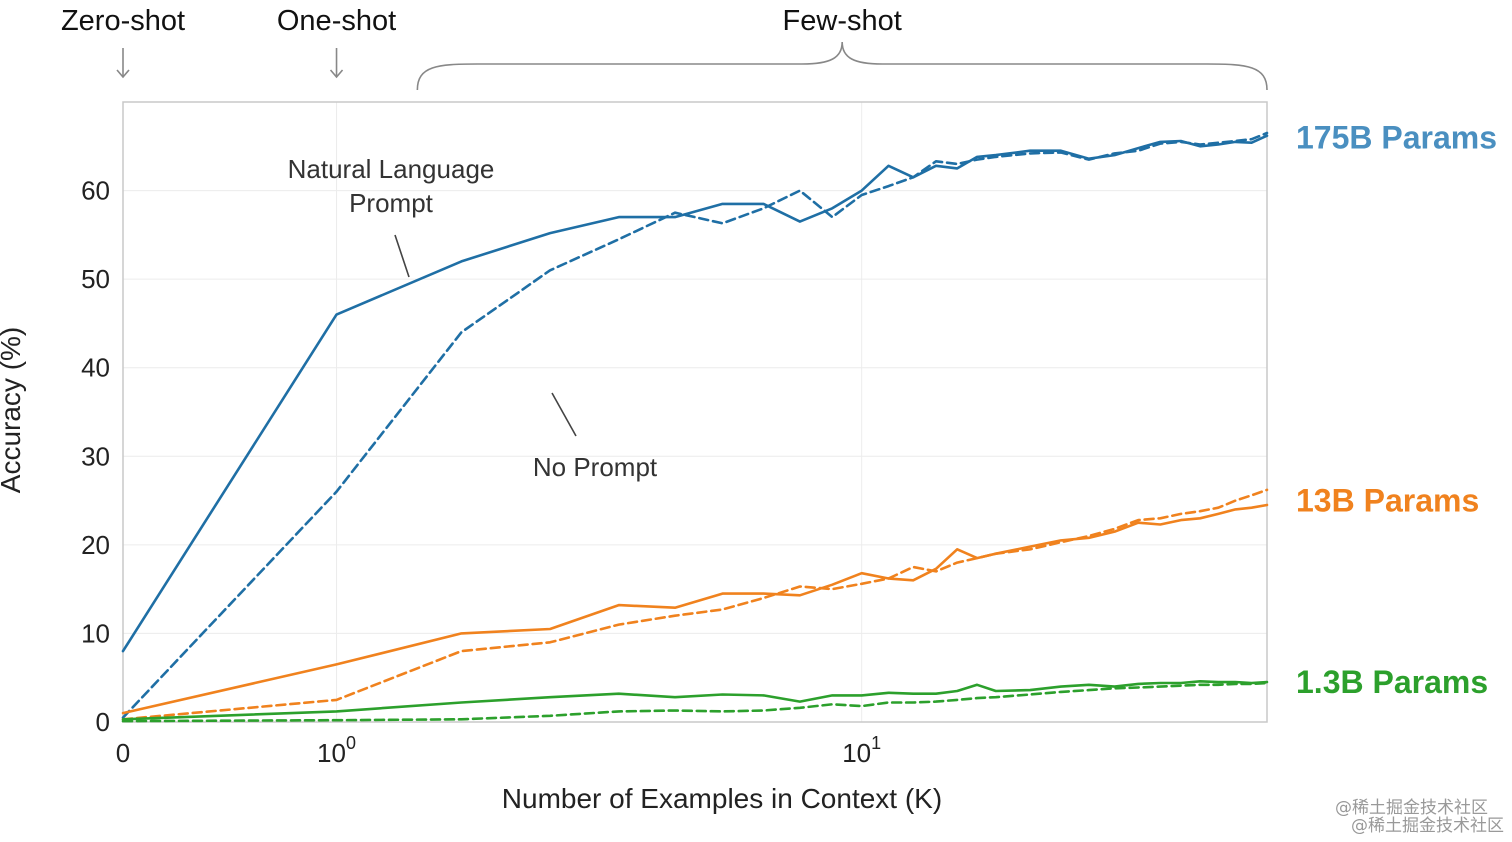 The image size is (1512, 842). Describe the element at coordinates (722, 798) in the screenshot. I see `x-axis-title: Number of Examples in Context (K)` at that location.